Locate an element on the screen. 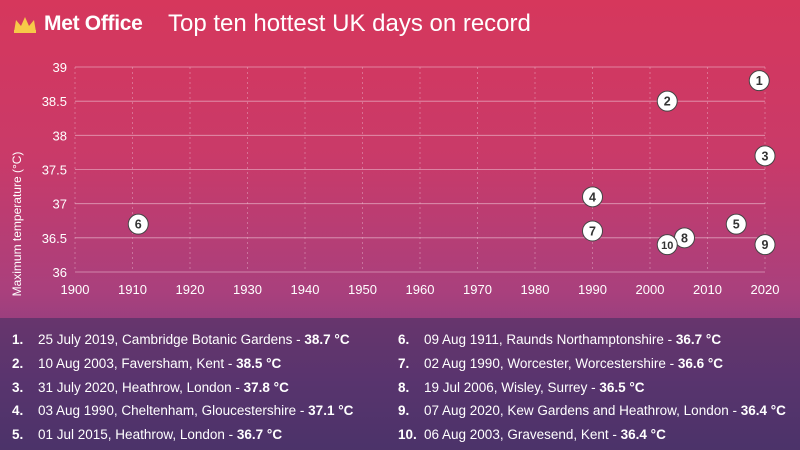 The height and width of the screenshot is (450, 800). legend-entry-temperature: 37.1 °C is located at coordinates (331, 411).